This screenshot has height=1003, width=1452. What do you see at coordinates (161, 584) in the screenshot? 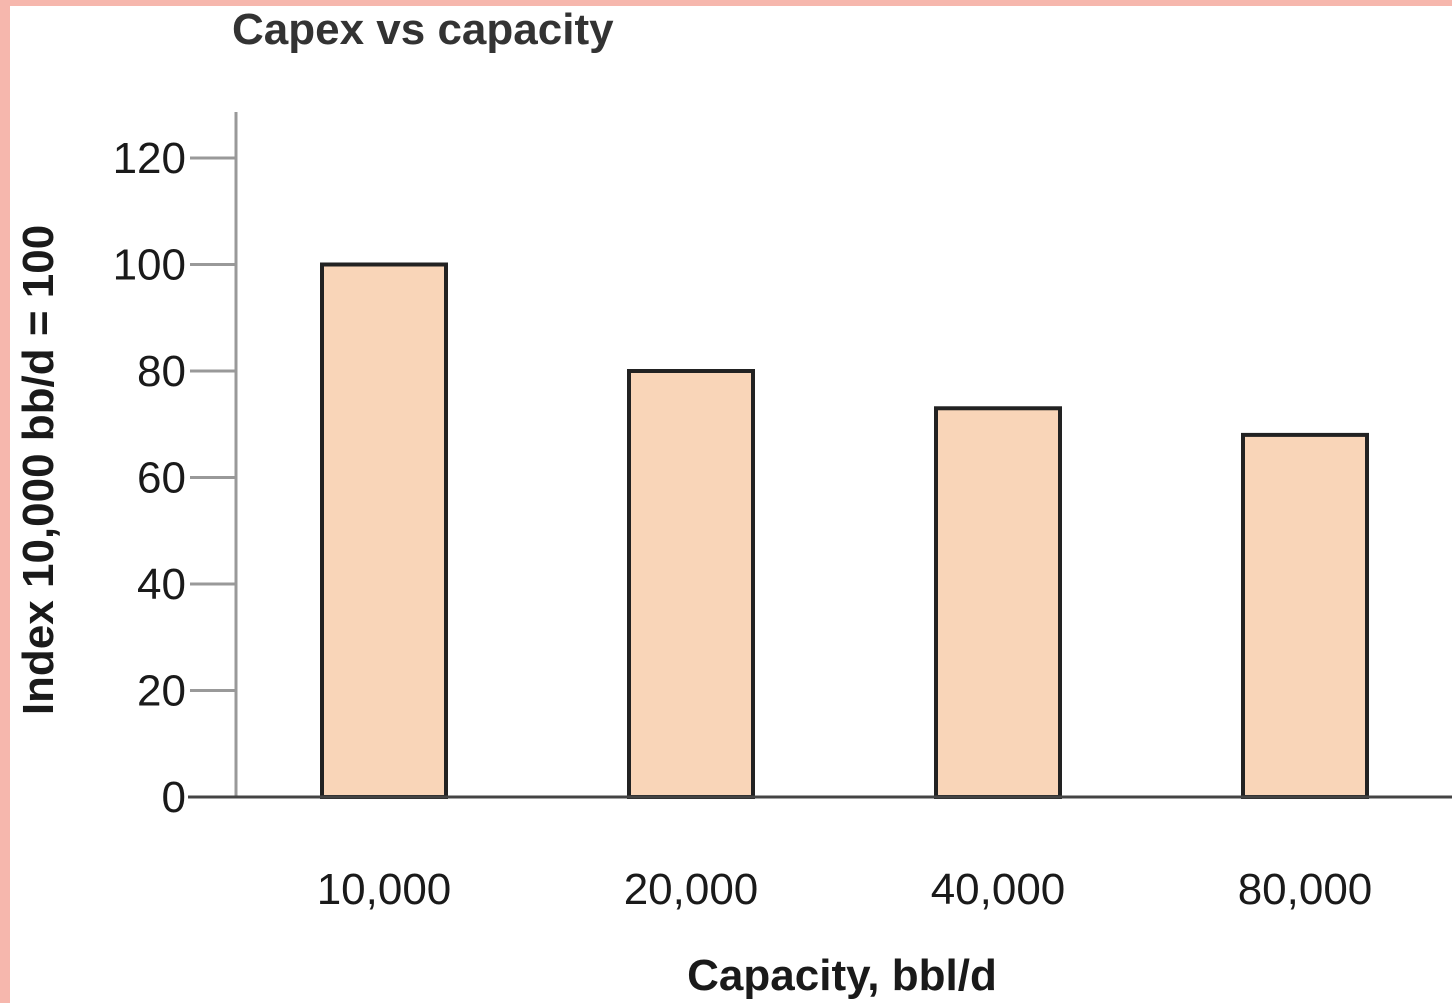
I see `y-tick-label: 40` at bounding box center [161, 584].